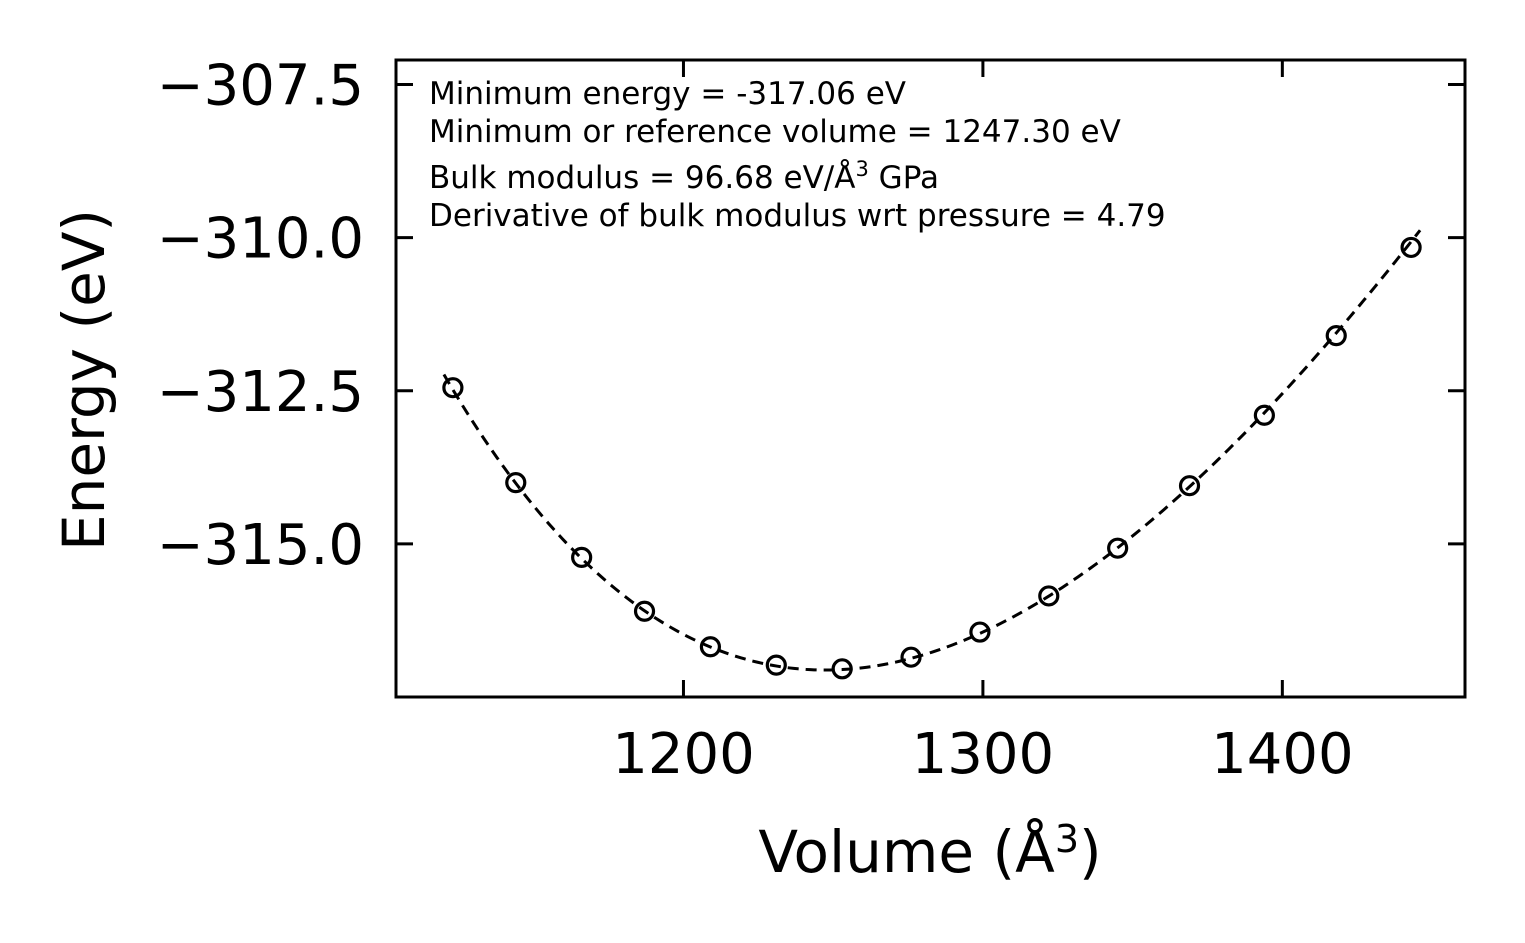 This screenshot has height=943, width=1525. Describe the element at coordinates (684, 176) in the screenshot. I see `annotation-bulk-modulus: Bulk modulus = 96.68 eV/Å3 GPa` at that location.